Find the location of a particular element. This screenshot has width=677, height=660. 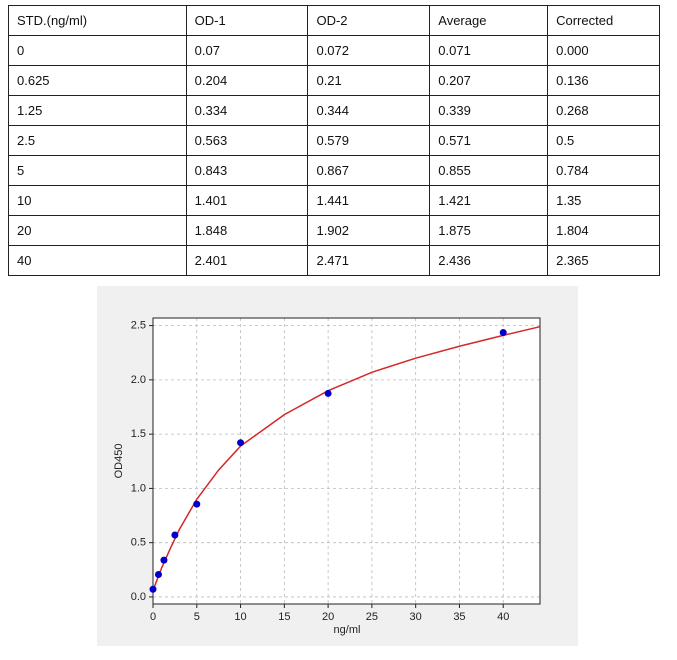

table-row: 20 1.848 1.902 1.875 1.804 is located at coordinates (334, 230).